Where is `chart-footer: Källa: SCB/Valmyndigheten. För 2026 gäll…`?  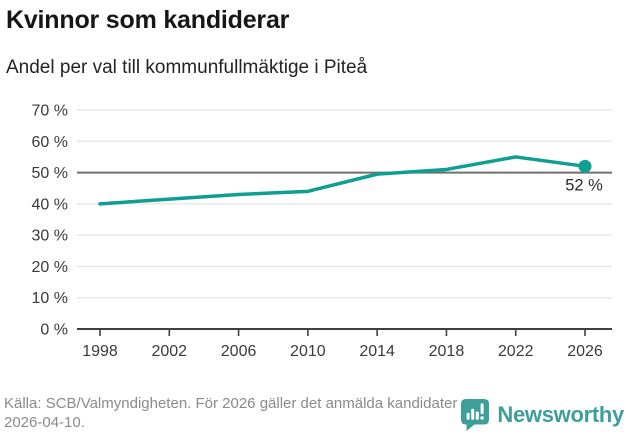 chart-footer: Källa: SCB/Valmyndigheten. För 2026 gäll… is located at coordinates (314, 413).